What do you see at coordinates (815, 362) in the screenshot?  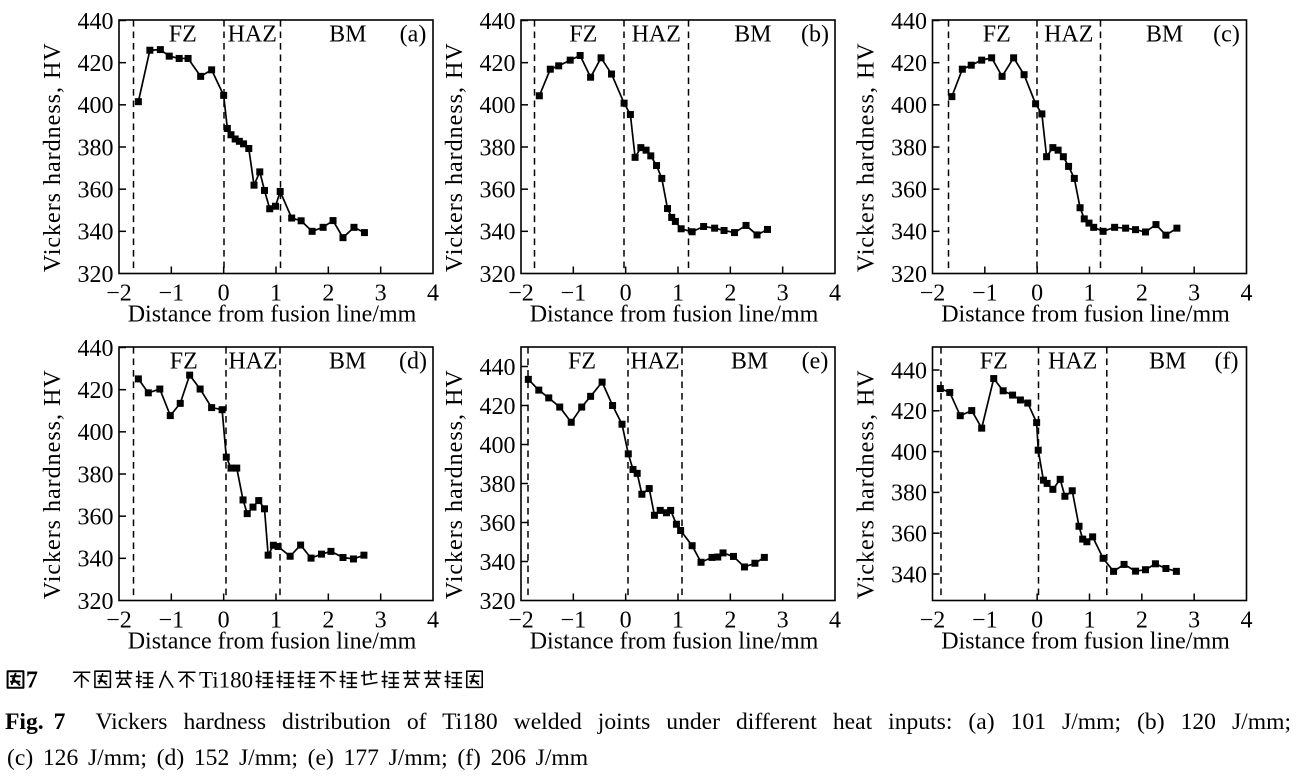 I see `svg-text: (e)` at bounding box center [815, 362].